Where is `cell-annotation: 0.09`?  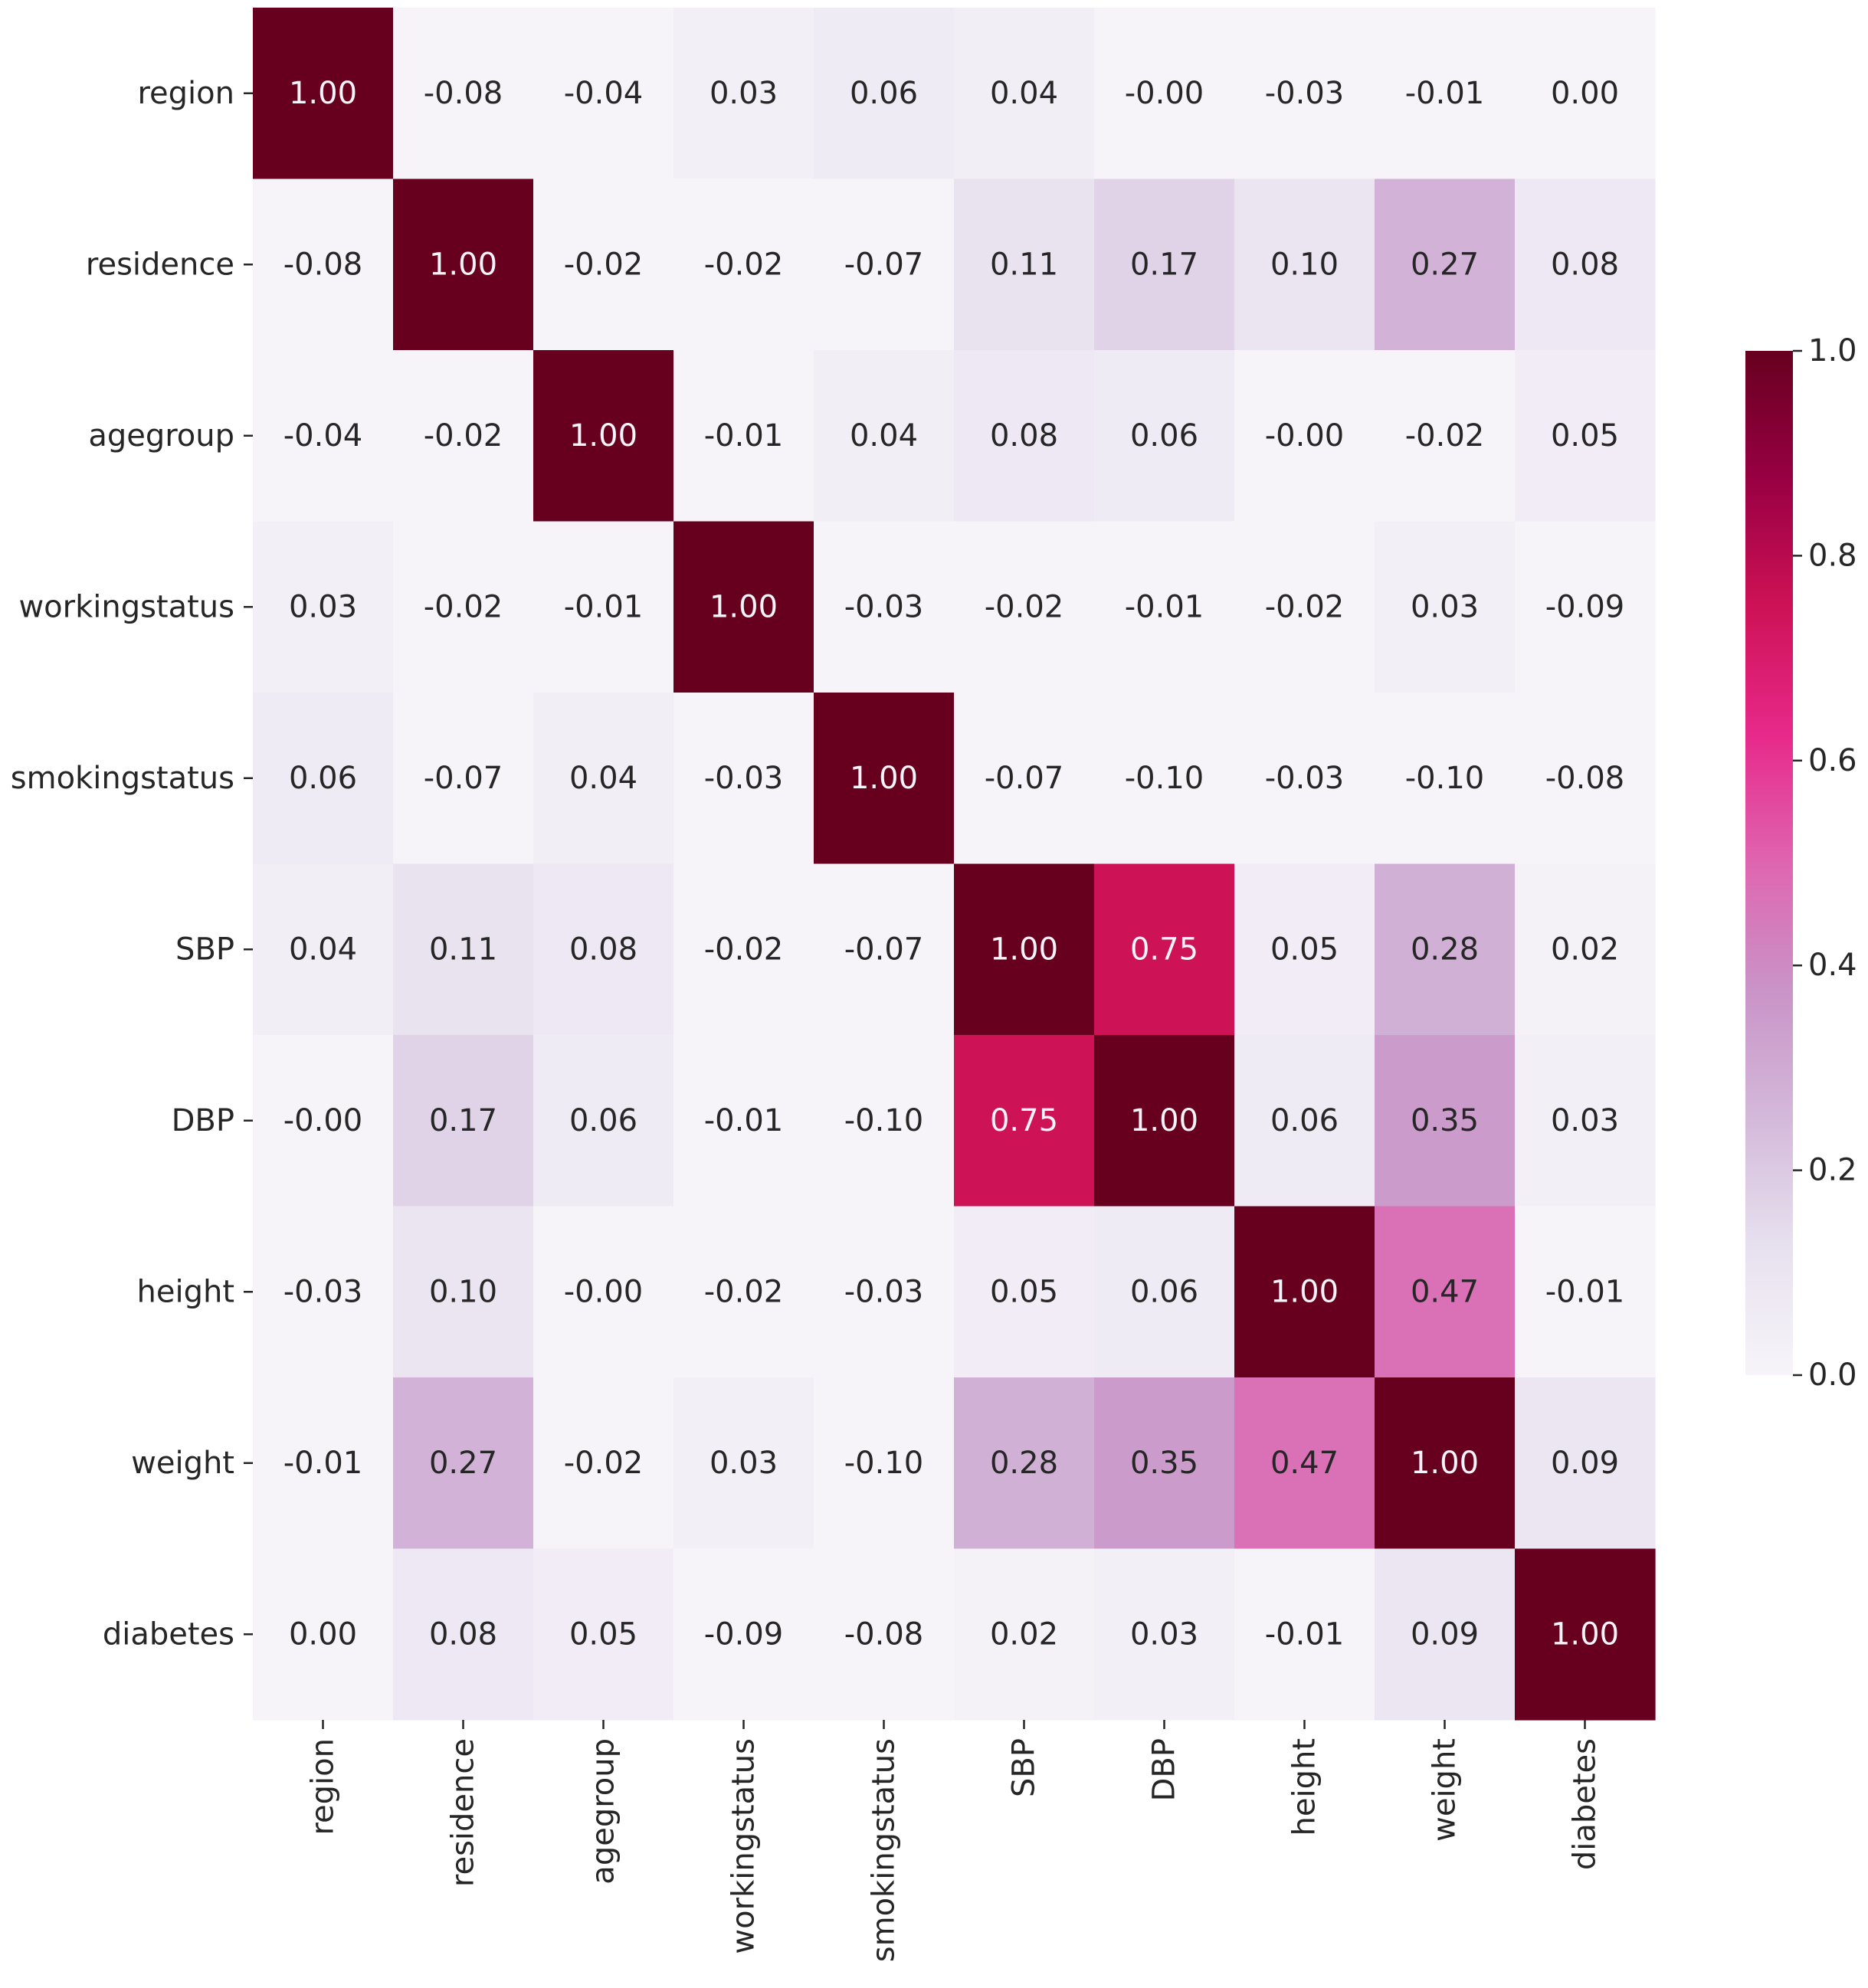 cell-annotation: 0.09 is located at coordinates (1445, 1634).